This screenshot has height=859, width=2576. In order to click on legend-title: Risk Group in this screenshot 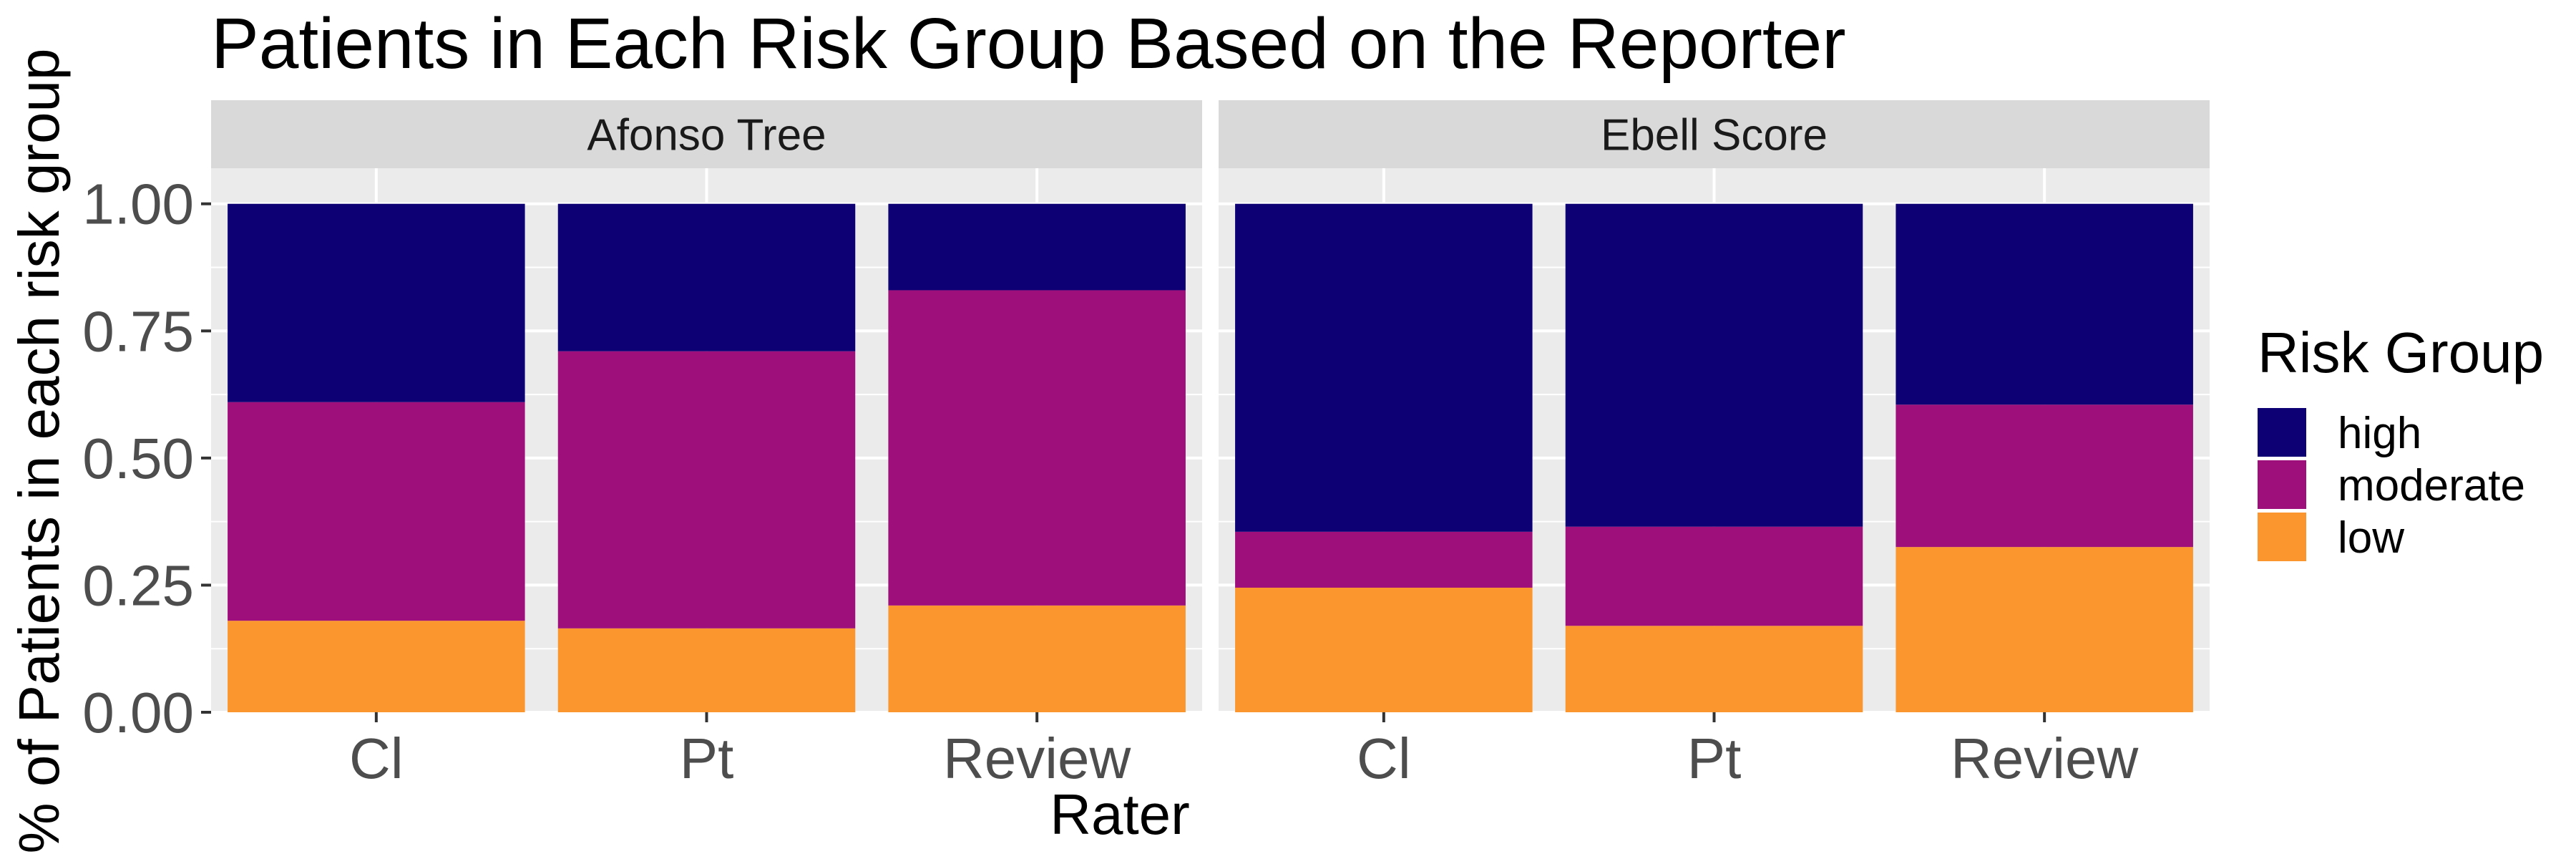, I will do `click(2401, 352)`.